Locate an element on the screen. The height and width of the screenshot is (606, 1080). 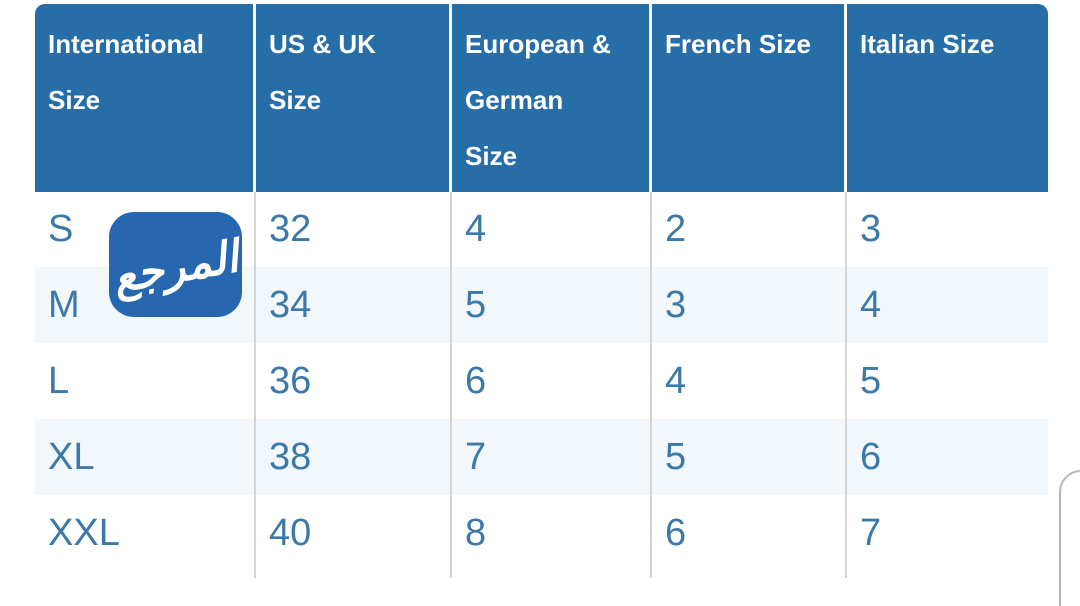
almarjaa-logo: المرجع is located at coordinates (178, 264).